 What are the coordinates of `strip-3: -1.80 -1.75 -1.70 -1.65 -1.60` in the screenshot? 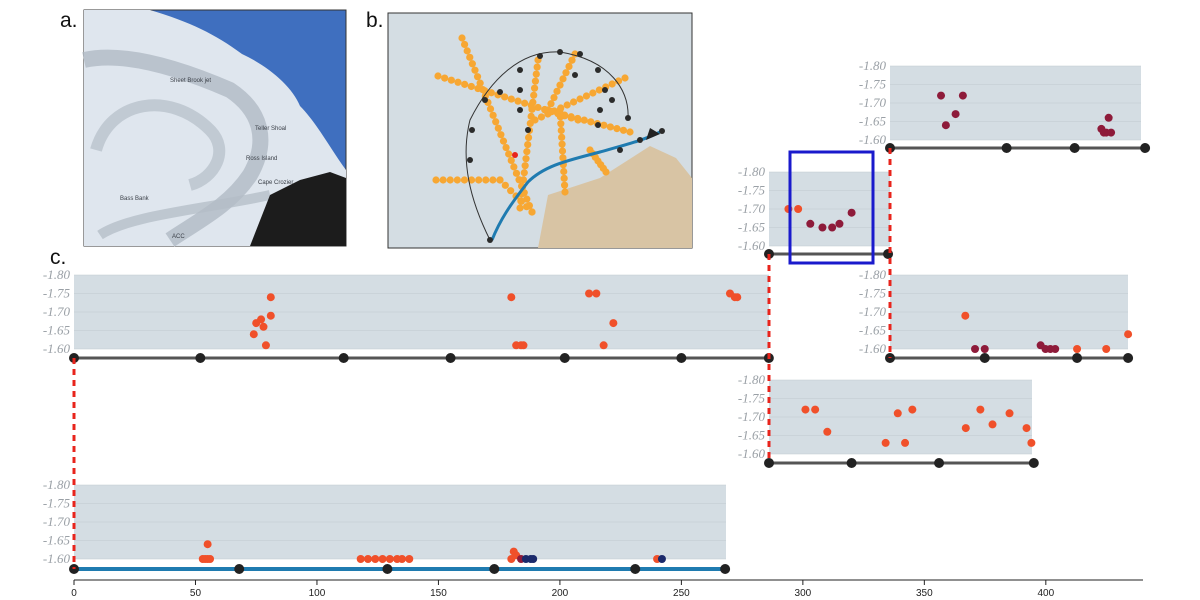 It's located at (816, 211).